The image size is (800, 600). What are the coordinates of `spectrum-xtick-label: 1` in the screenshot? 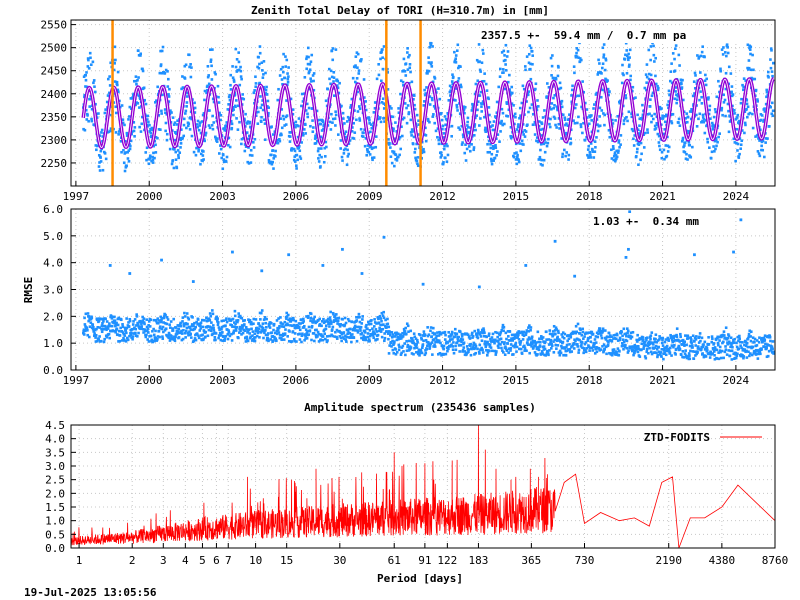 It's located at (79, 560).